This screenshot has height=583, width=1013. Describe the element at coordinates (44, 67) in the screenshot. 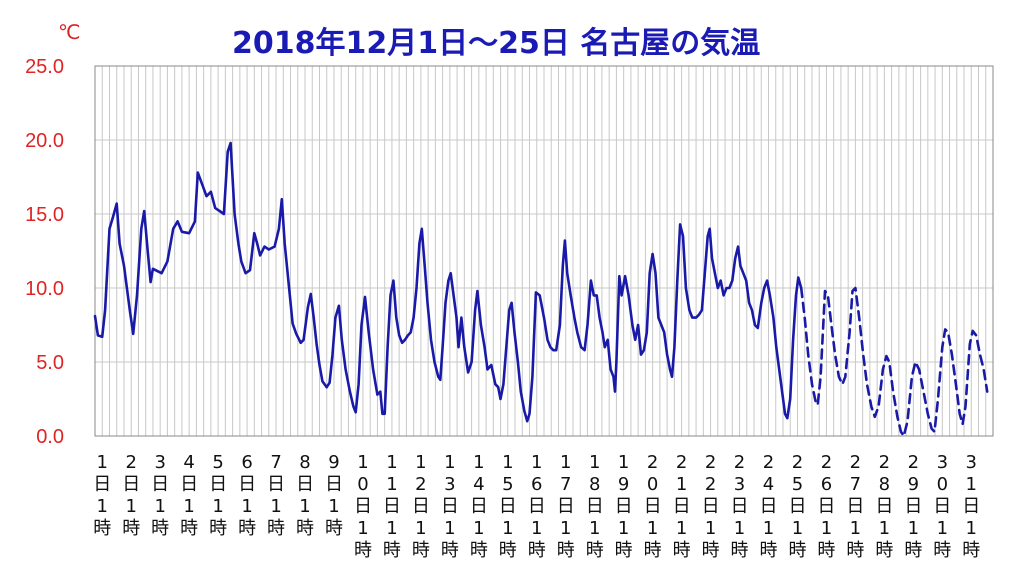

I see `y-tick-label: 25.0` at that location.